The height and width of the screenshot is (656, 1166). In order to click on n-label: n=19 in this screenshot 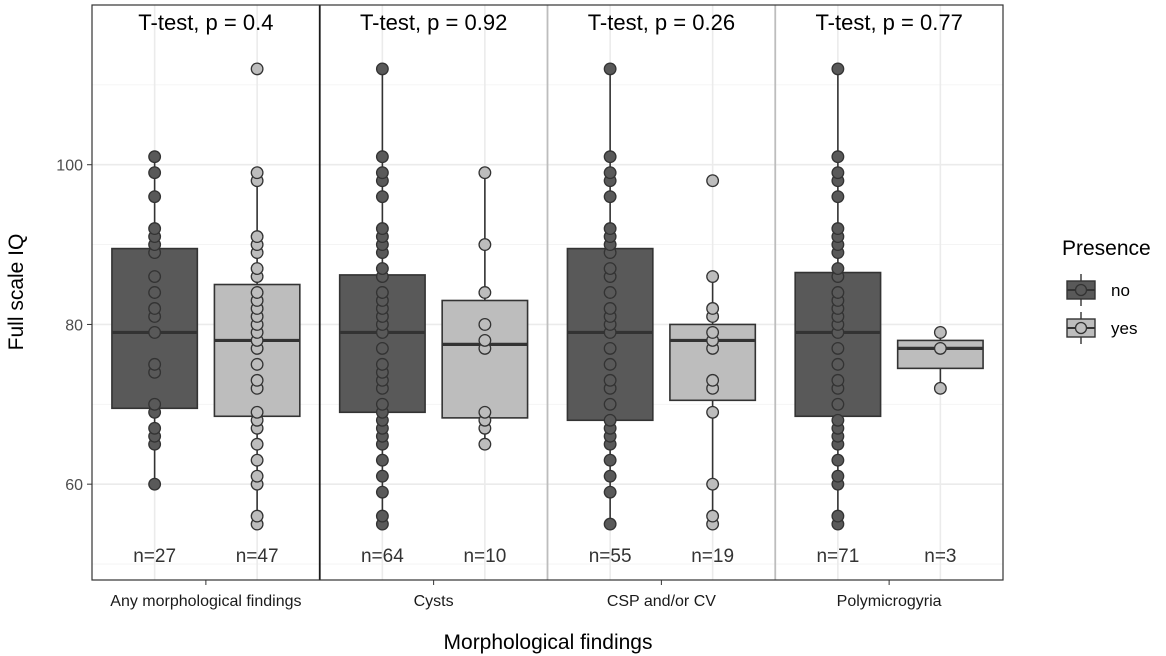, I will do `click(712, 556)`.